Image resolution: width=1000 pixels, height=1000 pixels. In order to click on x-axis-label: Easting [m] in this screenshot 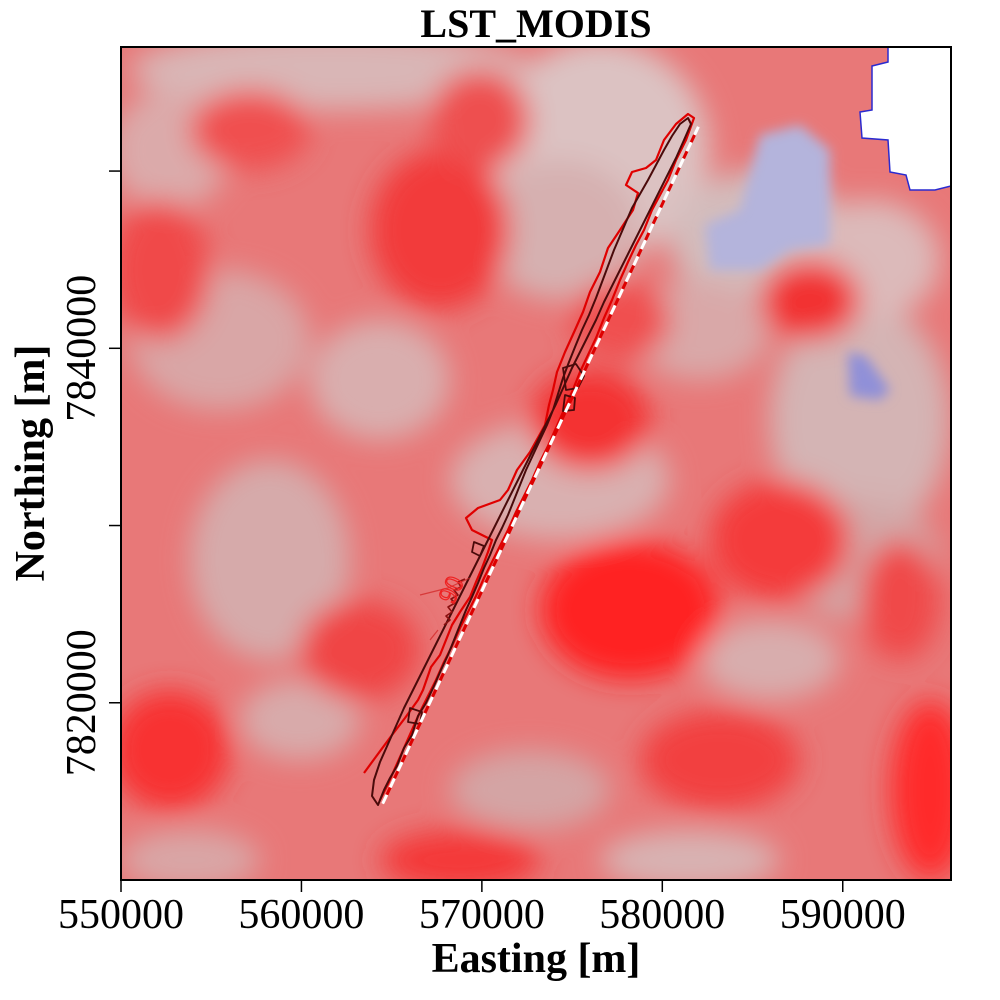, I will do `click(536, 959)`.